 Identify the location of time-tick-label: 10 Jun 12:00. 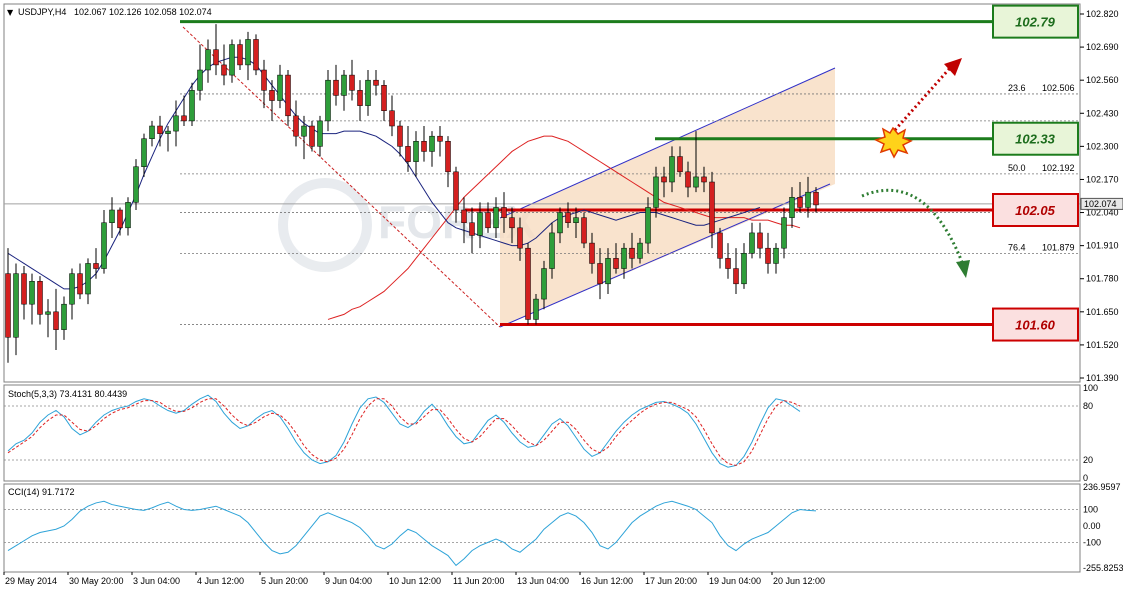
(415, 581).